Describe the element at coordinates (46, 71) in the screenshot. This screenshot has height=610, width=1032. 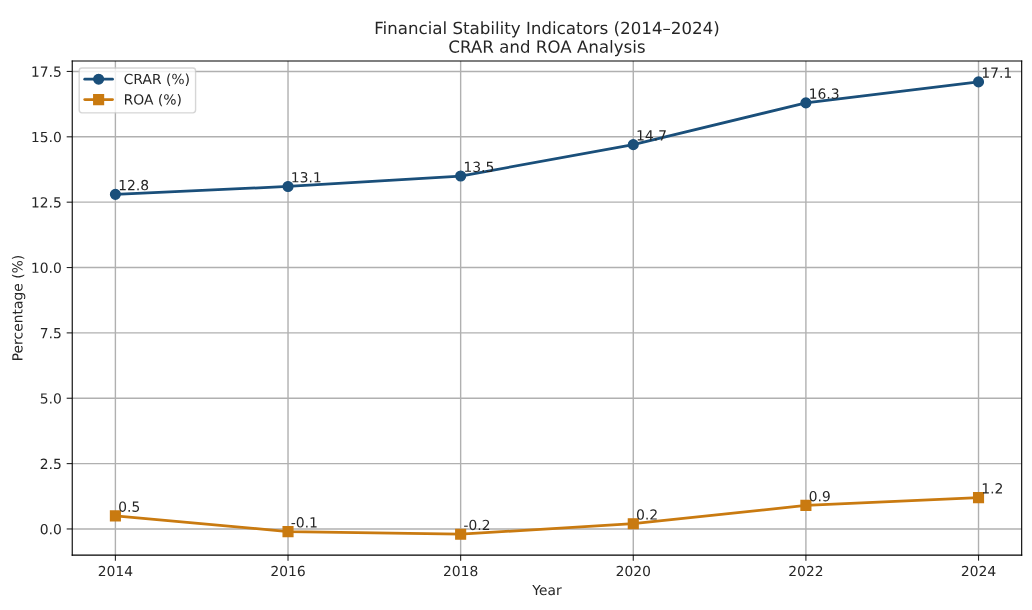
I see `y-tick-label: 17.5` at that location.